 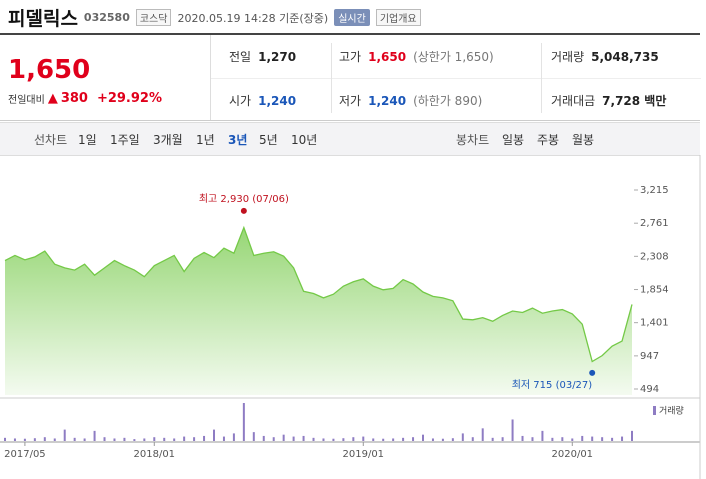 What do you see at coordinates (541, 78) in the screenshot?
I see `divider` at bounding box center [541, 78].